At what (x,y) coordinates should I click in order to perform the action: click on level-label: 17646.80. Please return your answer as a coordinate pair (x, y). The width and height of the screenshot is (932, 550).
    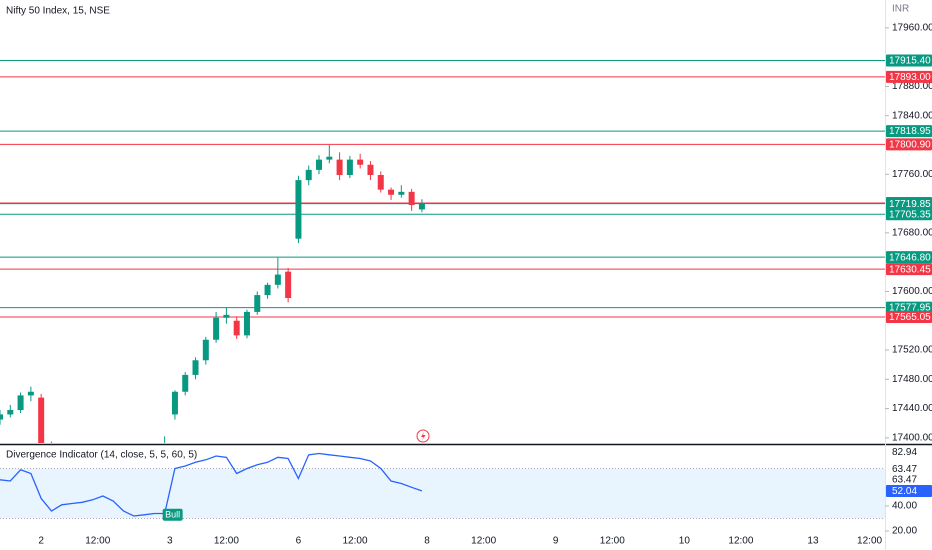
    Looking at the image, I should click on (910, 257).